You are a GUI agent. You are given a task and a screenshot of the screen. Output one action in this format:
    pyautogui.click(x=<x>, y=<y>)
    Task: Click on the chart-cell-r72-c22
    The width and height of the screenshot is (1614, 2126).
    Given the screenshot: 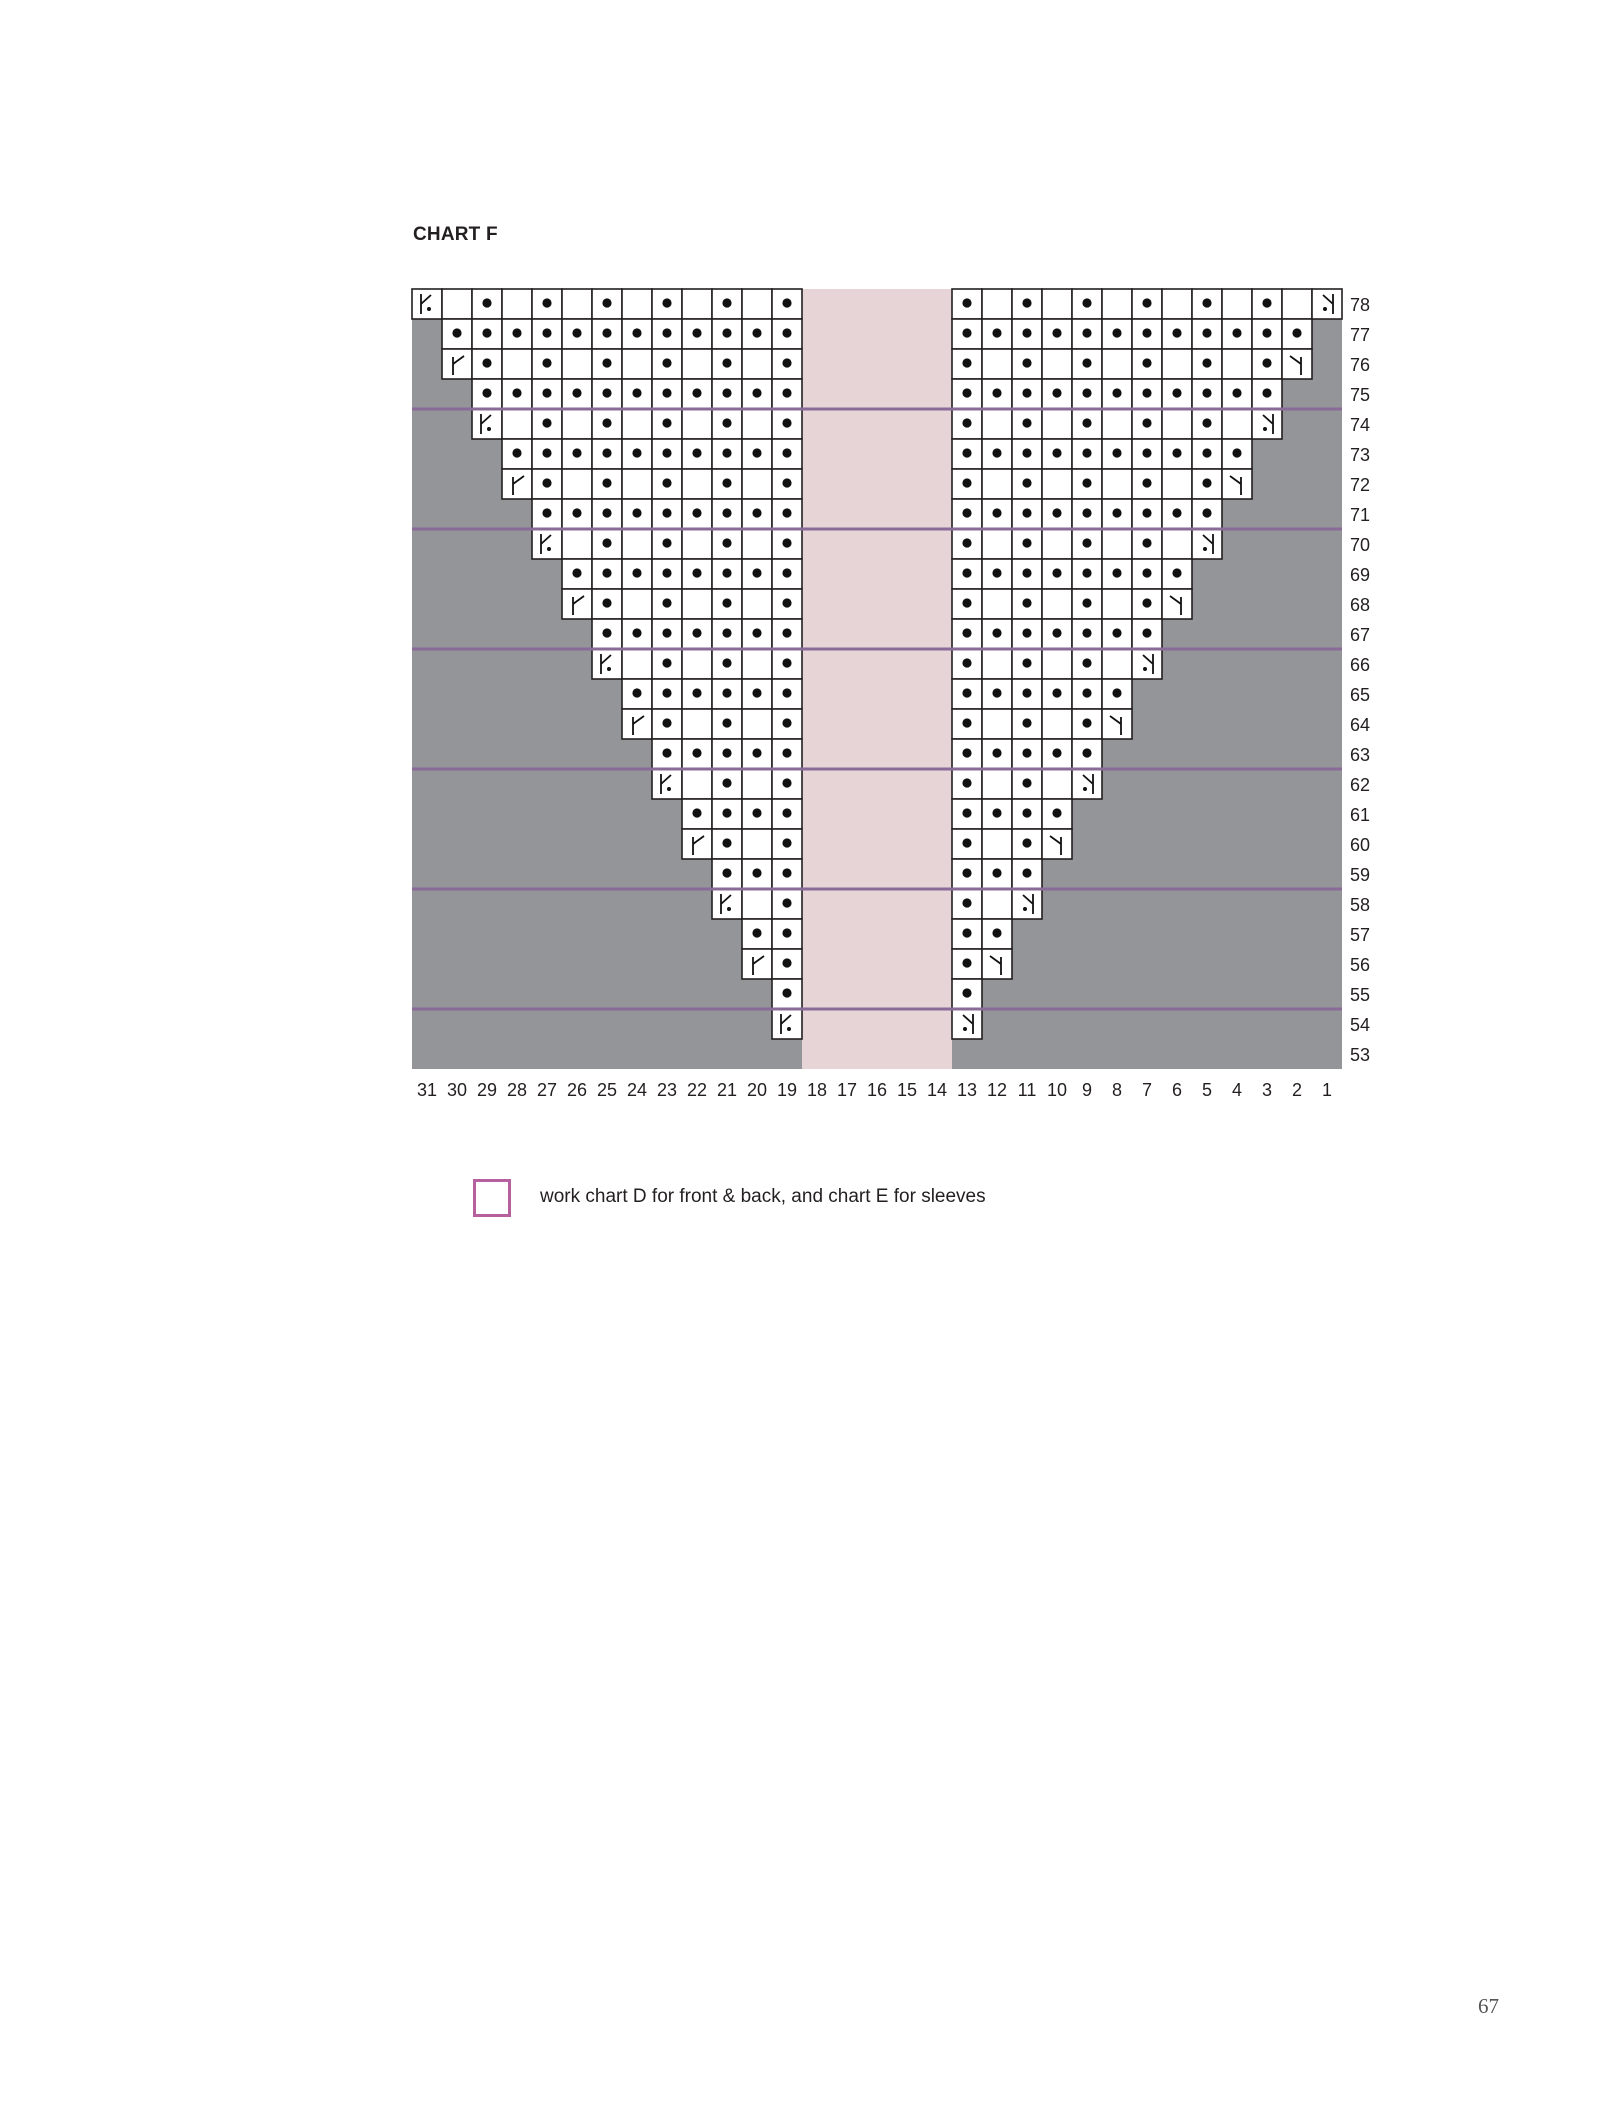 What is the action you would take?
    pyautogui.click(x=697, y=484)
    